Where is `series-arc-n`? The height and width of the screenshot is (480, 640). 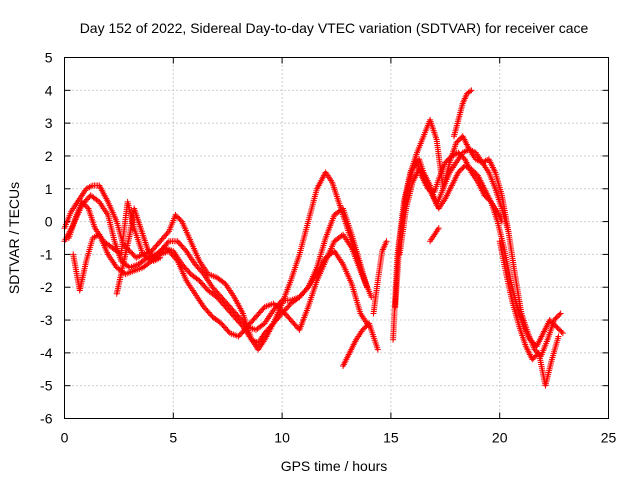
series-arc-n is located at coordinates (529, 313).